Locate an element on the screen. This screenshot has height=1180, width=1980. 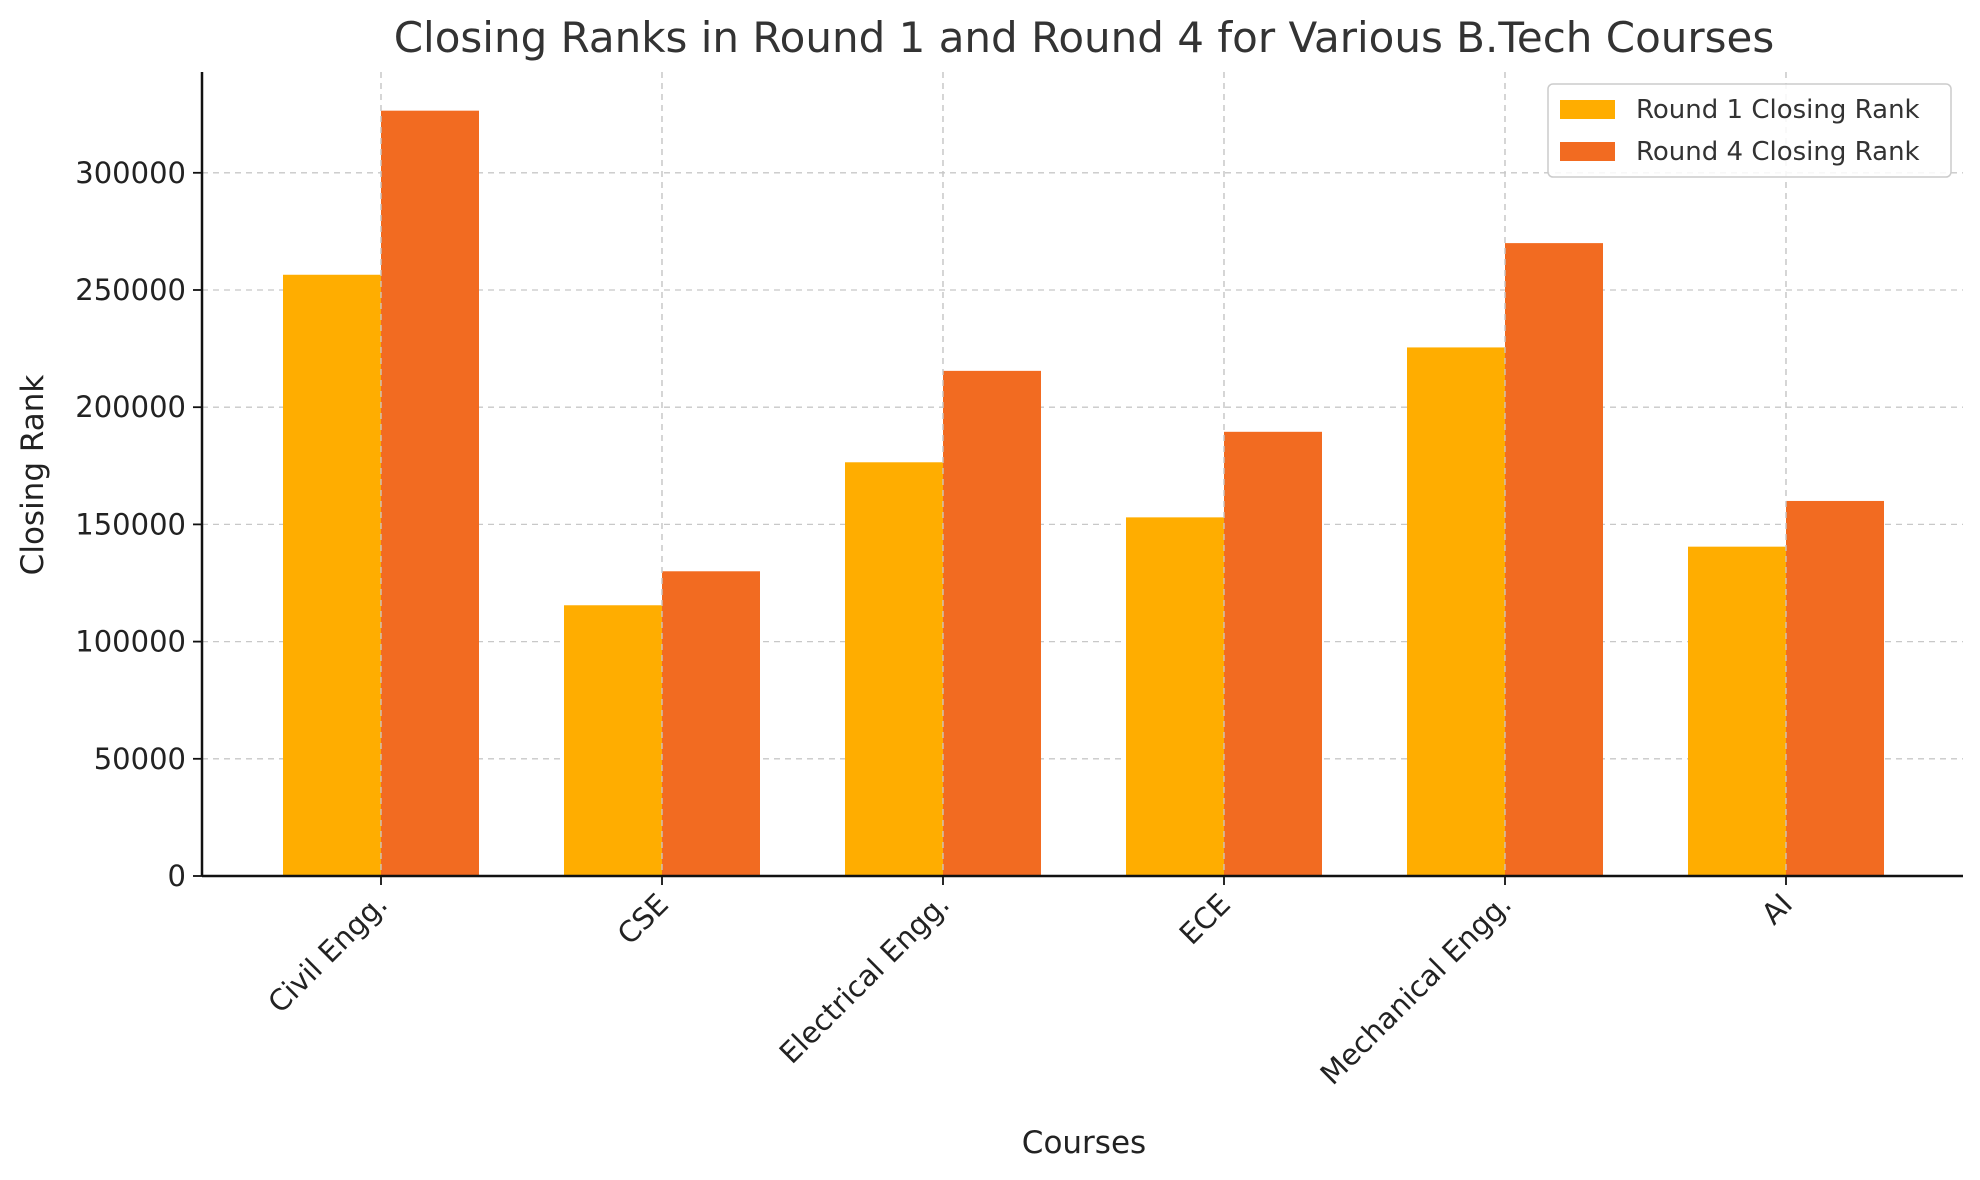
y-tick-label-0: 0 is located at coordinates (177, 876).